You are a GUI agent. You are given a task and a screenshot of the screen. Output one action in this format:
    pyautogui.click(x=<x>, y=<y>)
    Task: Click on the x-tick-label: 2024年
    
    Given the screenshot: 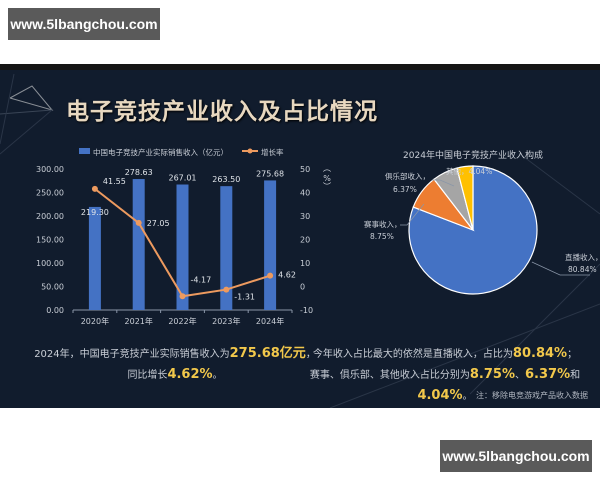 What is the action you would take?
    pyautogui.click(x=270, y=321)
    